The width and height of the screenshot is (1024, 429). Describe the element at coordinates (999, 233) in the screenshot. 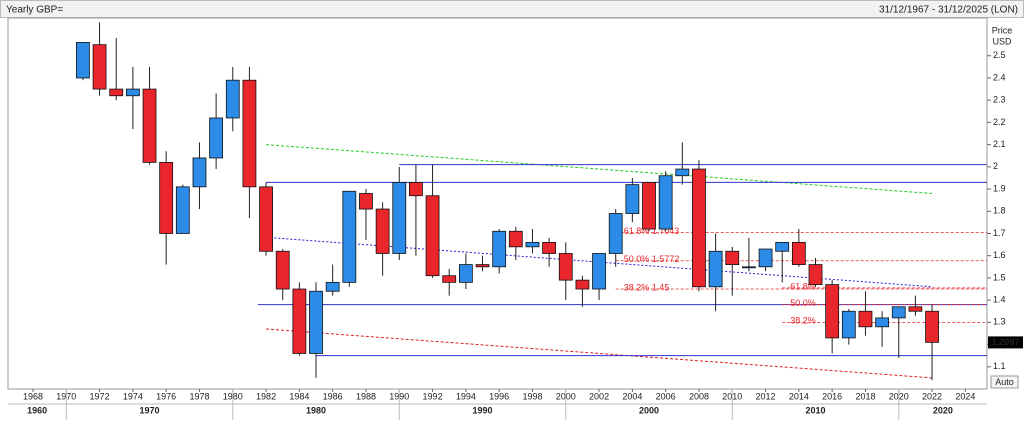

I see `y-tick-label: 1.7` at that location.